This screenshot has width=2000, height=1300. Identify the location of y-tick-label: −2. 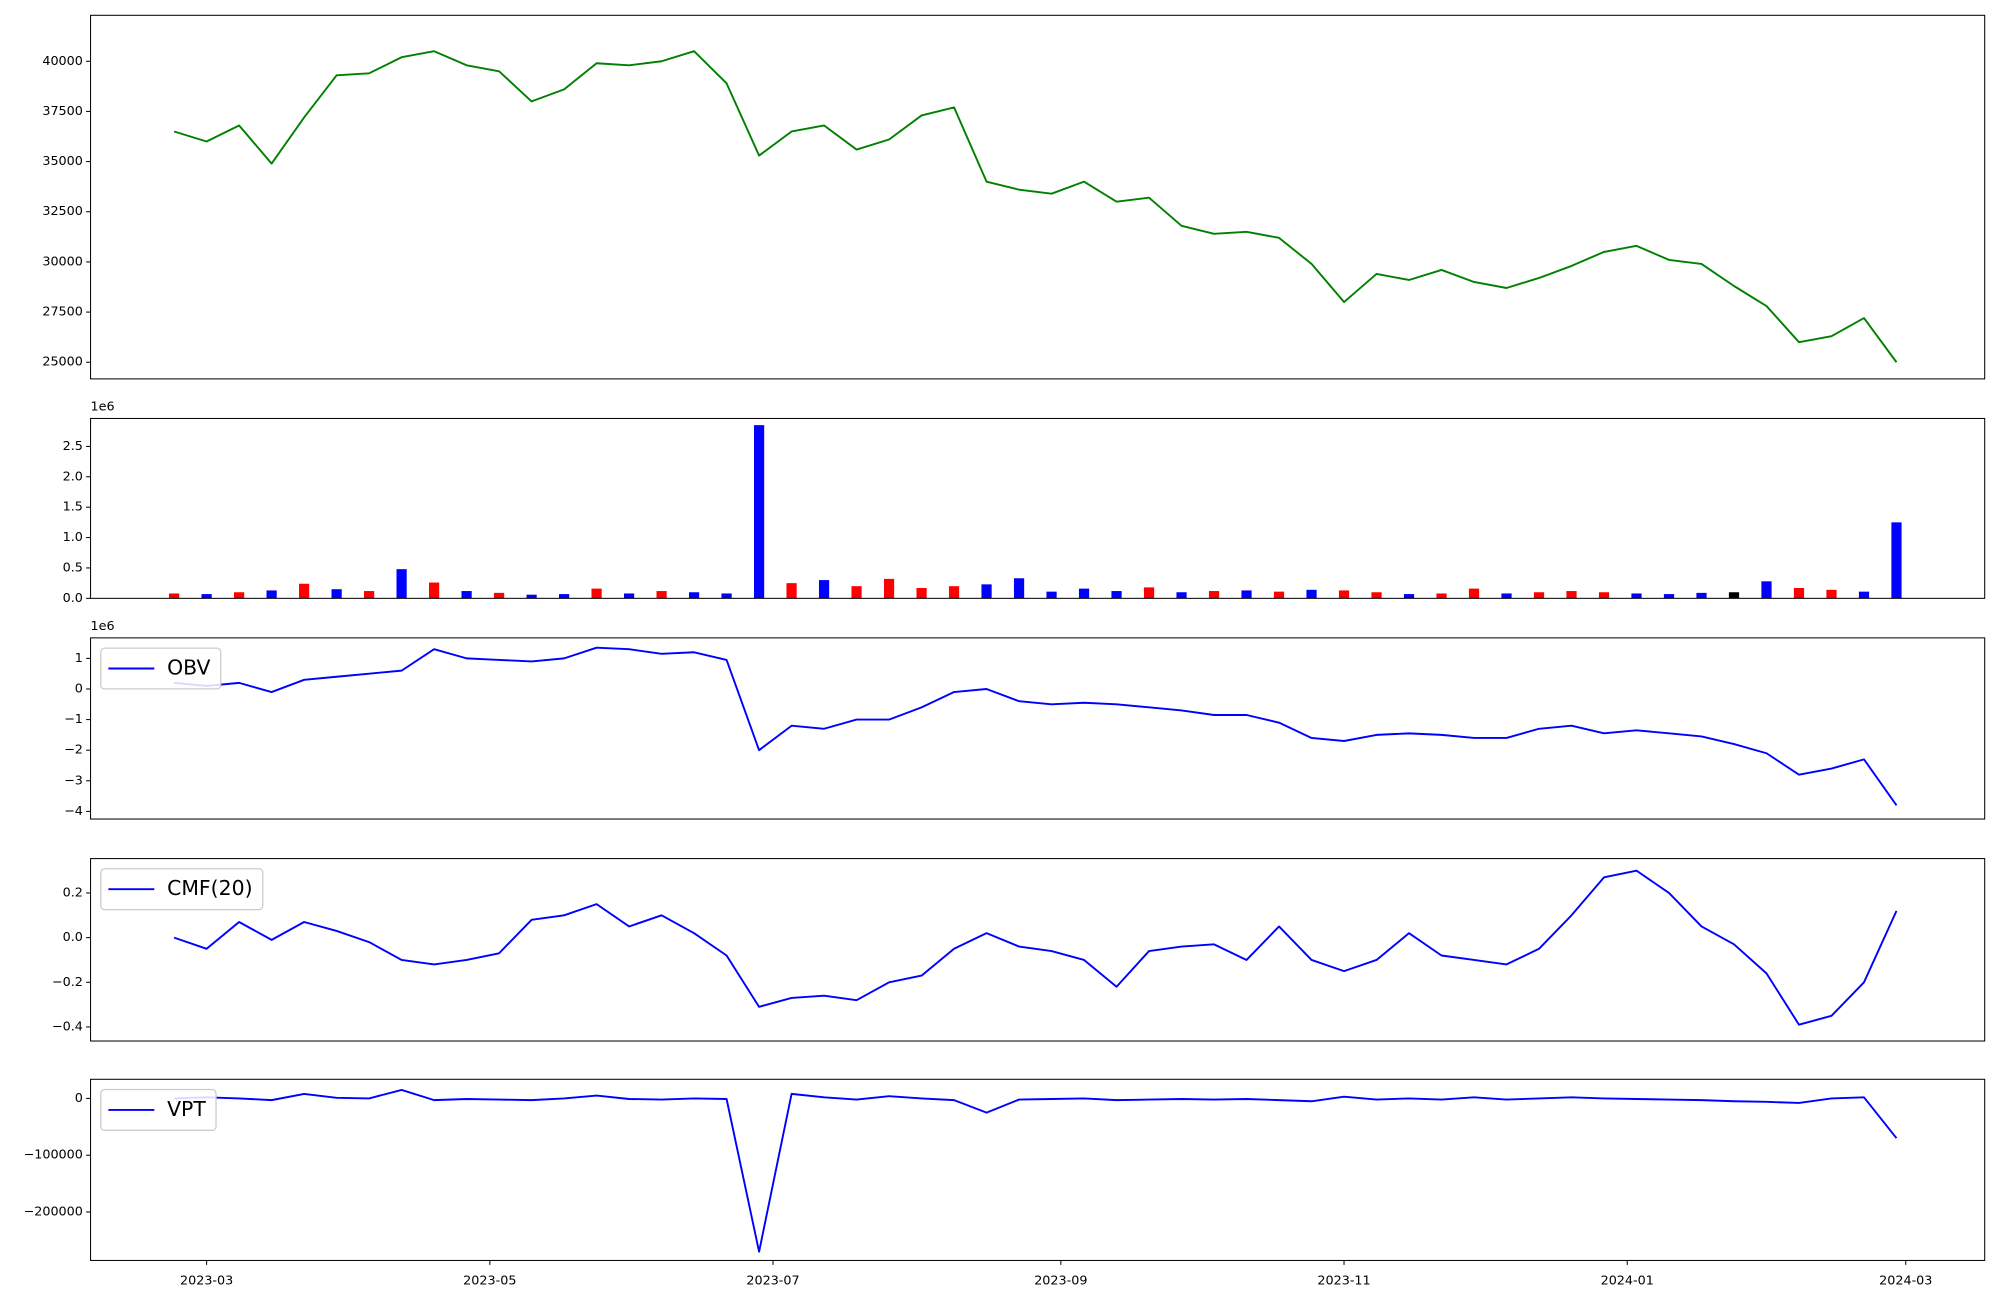
(73, 750).